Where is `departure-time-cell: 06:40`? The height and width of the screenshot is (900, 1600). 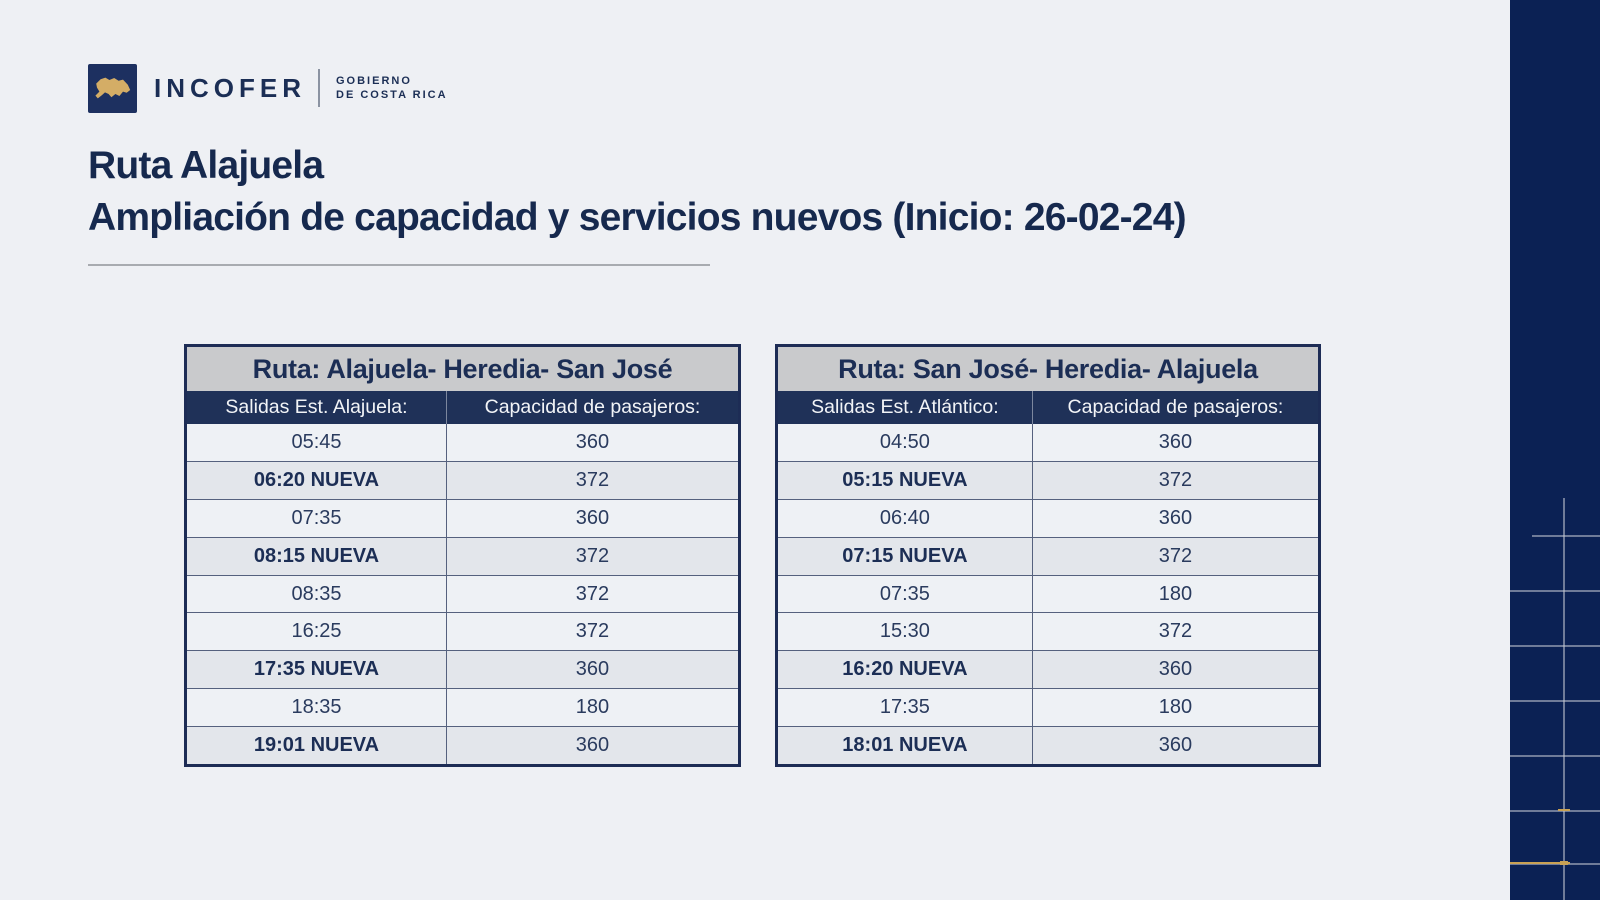 departure-time-cell: 06:40 is located at coordinates (904, 517).